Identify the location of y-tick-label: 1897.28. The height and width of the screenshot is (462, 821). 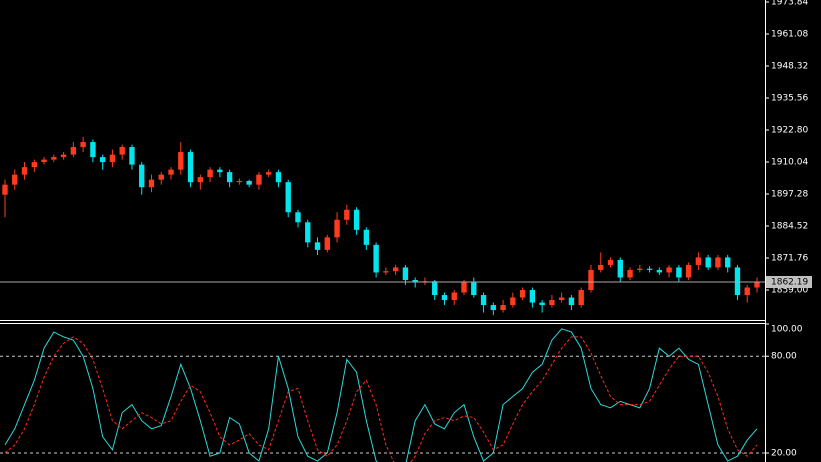
(789, 195).